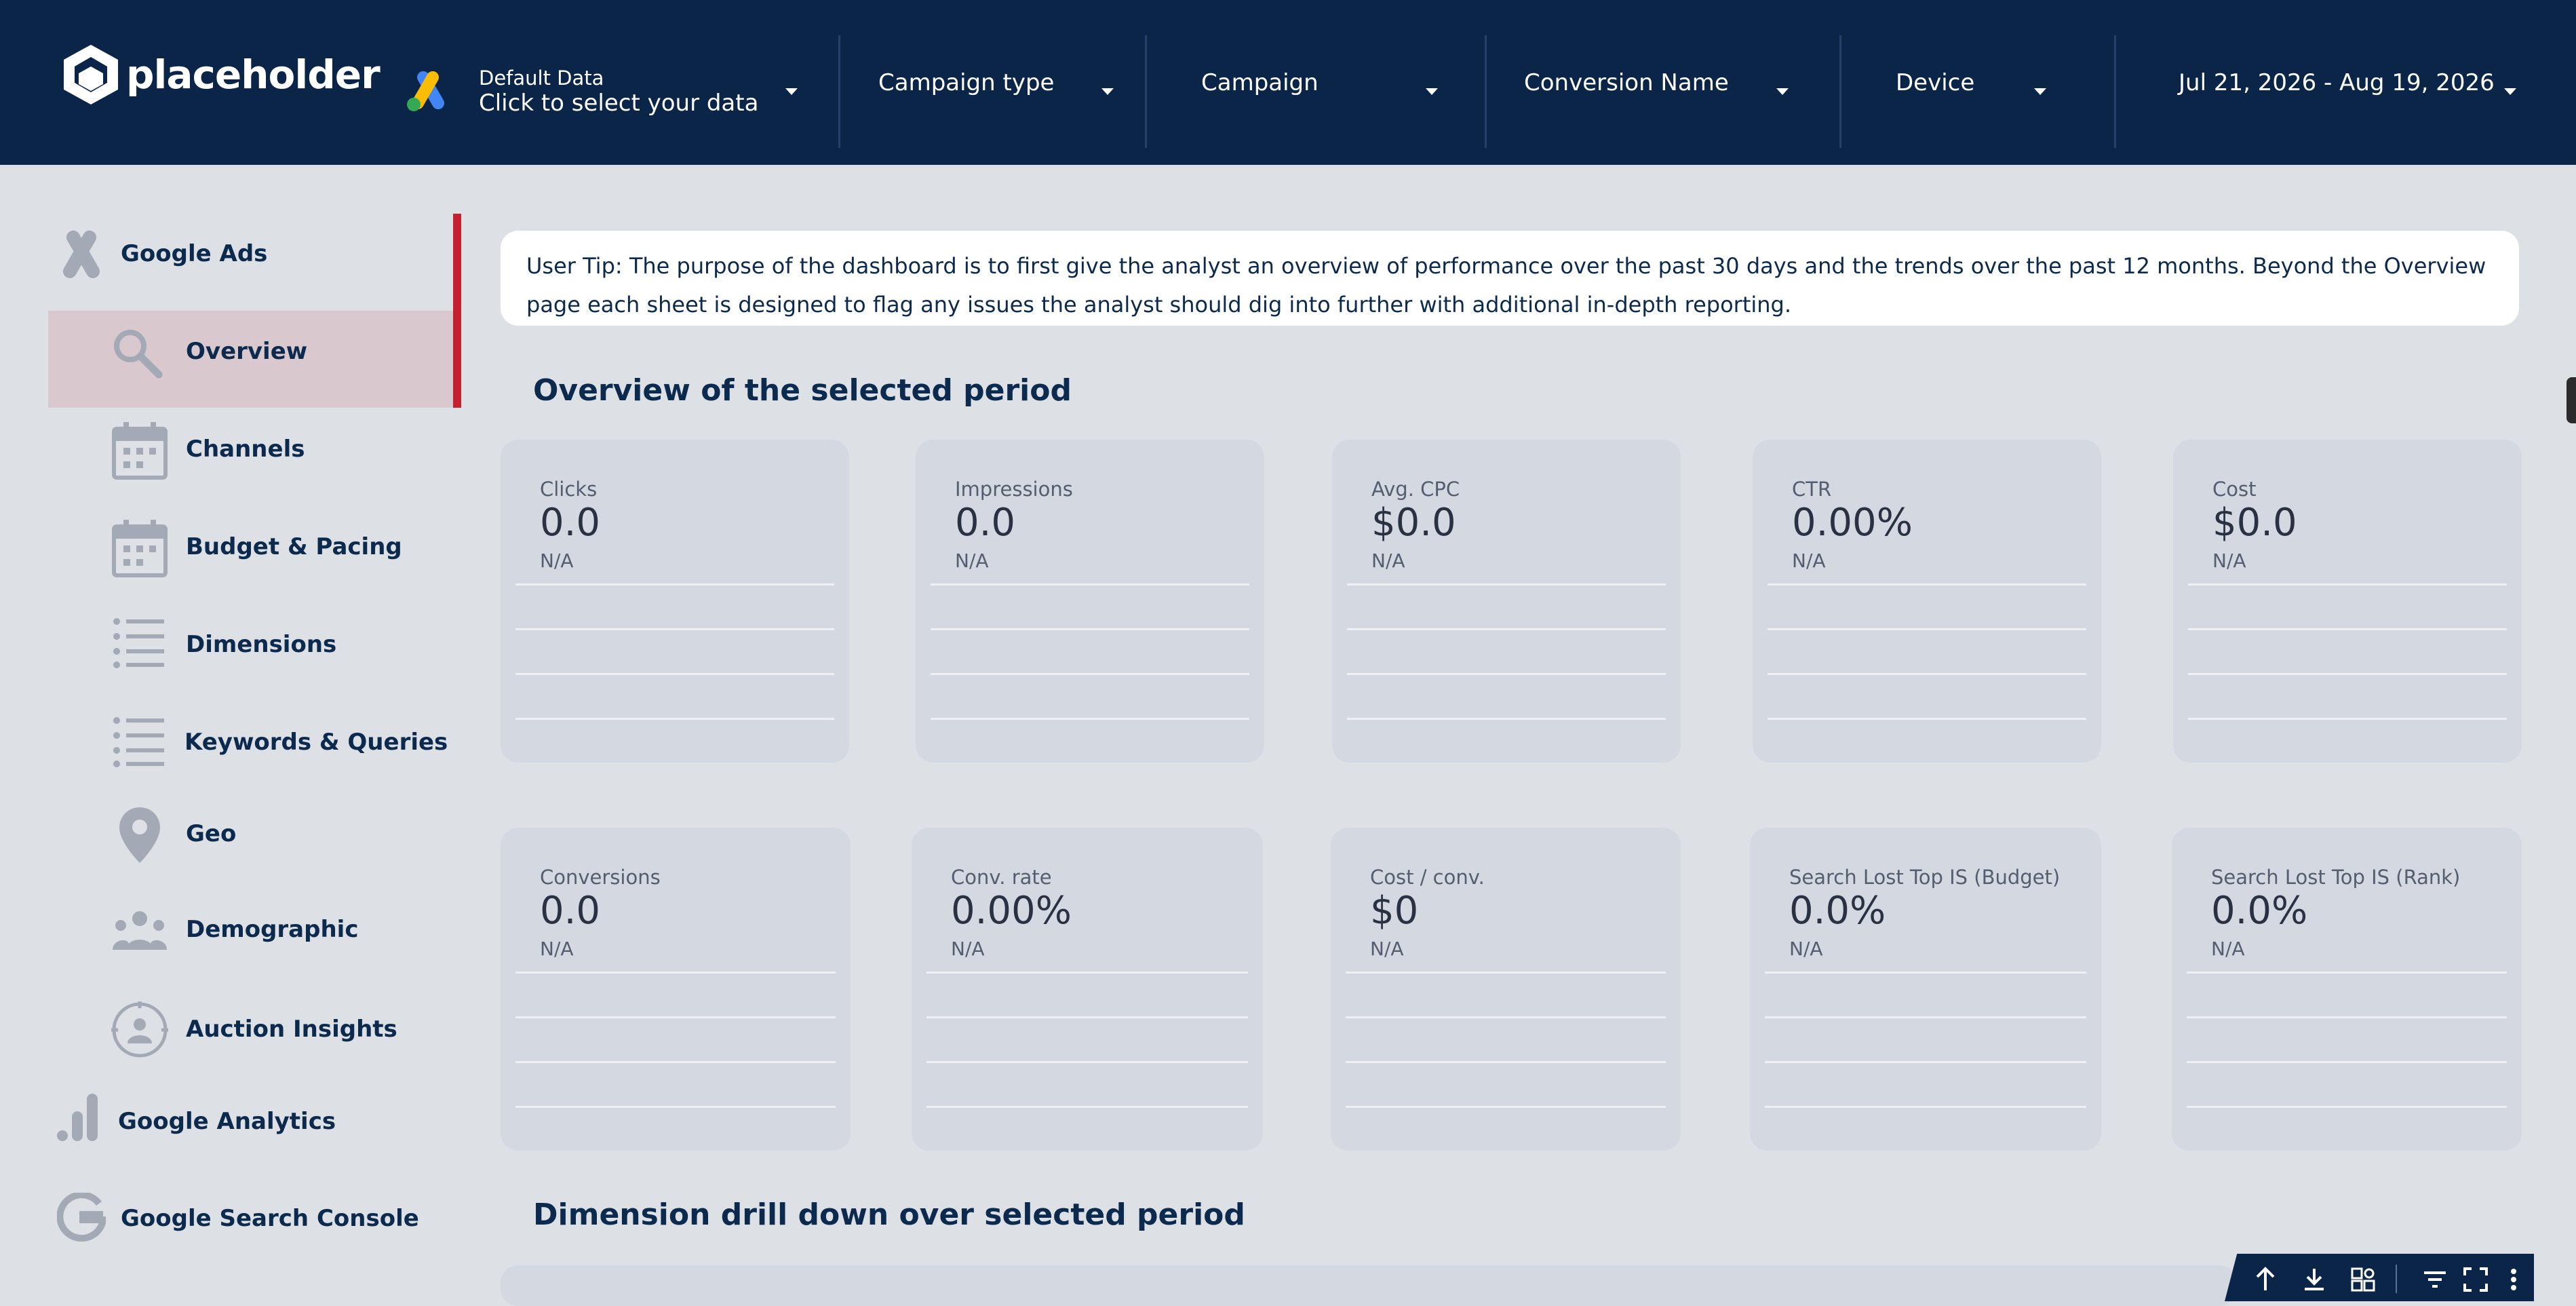 This screenshot has height=1306, width=2576. Describe the element at coordinates (2347, 989) in the screenshot. I see `scorecard-search-lost-top-is-rank: Search Lost Top IS (Rank) 0.0% N/A` at that location.